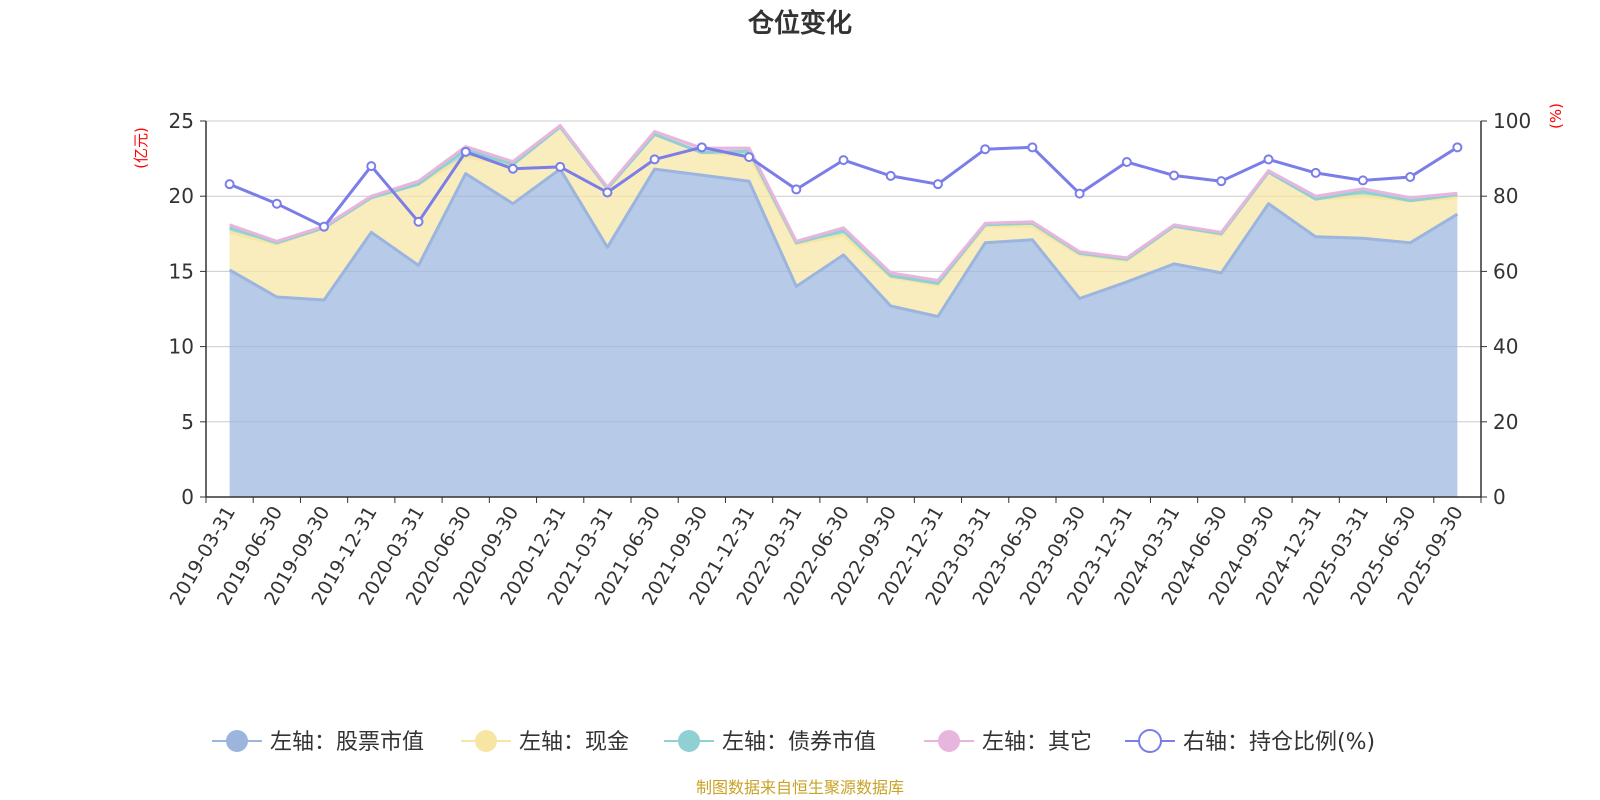 Image resolution: width=1600 pixels, height=800 pixels. What do you see at coordinates (843, 187) in the screenshot?
I see `line-series` at bounding box center [843, 187].